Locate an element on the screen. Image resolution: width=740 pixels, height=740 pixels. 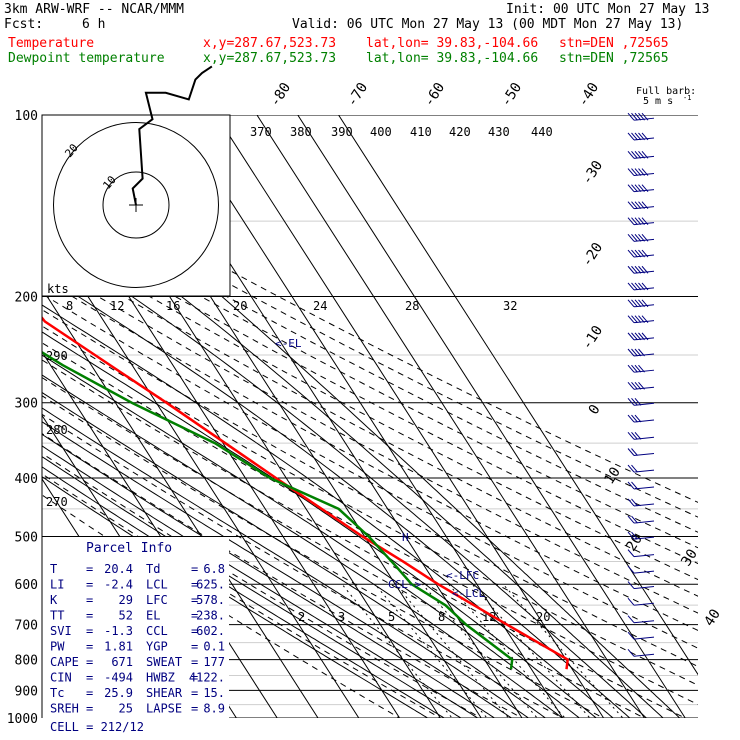
pressure-tick-label: 1000 is located at coordinates (22, 719).